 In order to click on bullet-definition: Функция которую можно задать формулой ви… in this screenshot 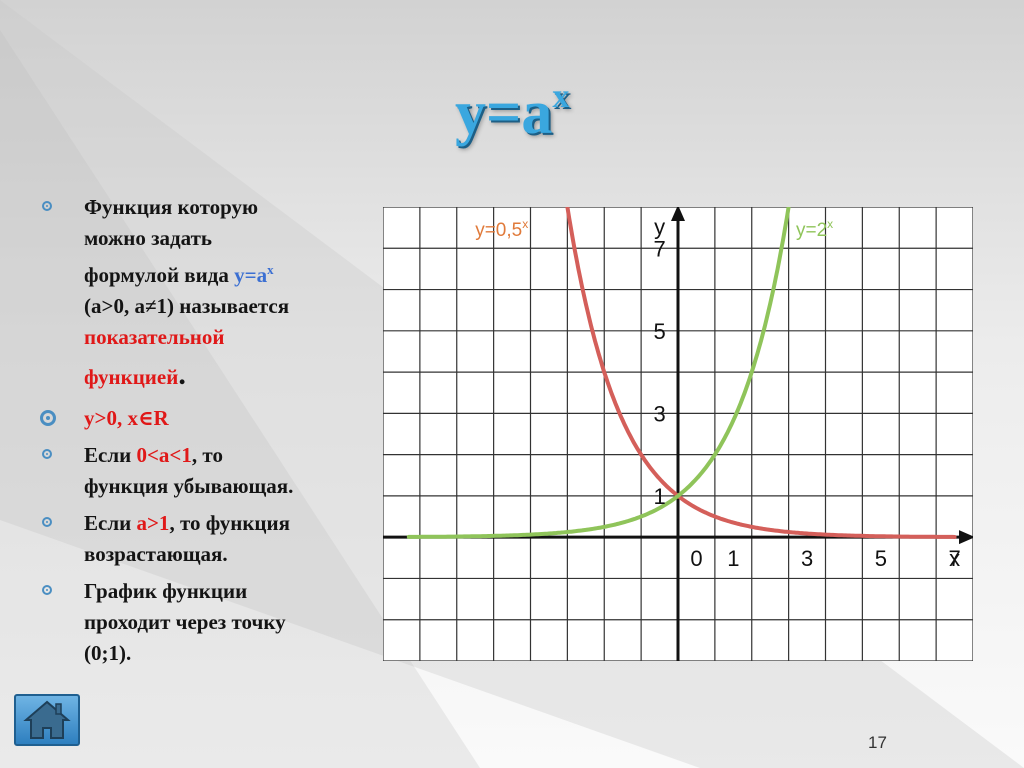, I will do `click(202, 292)`.